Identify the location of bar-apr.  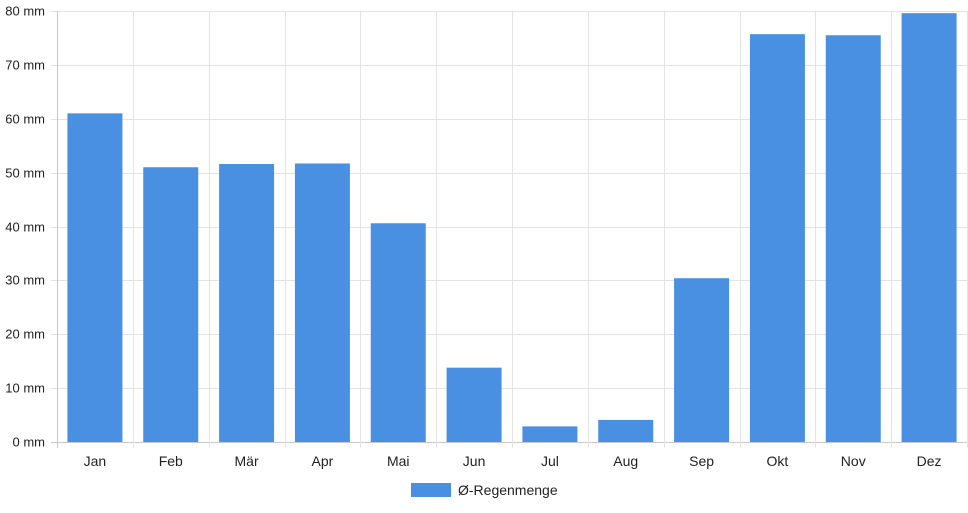
(322, 302).